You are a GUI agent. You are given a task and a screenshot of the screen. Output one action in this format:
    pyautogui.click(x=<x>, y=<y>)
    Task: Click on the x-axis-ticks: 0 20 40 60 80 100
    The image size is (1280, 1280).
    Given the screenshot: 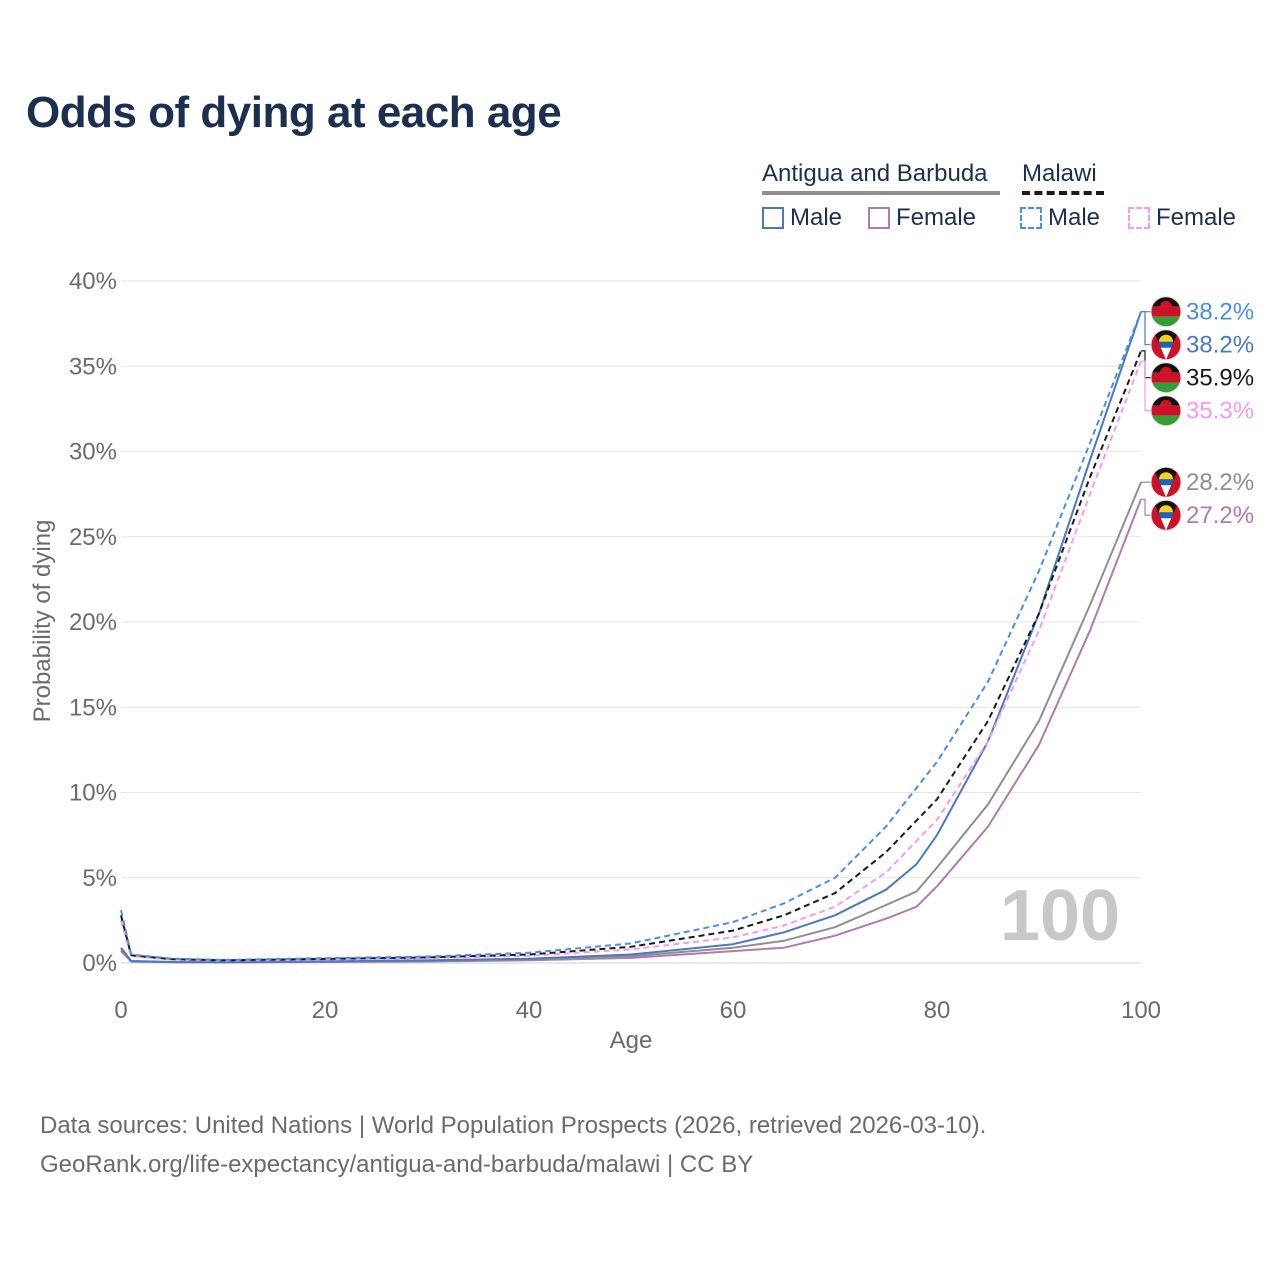 What is the action you would take?
    pyautogui.click(x=637, y=1010)
    